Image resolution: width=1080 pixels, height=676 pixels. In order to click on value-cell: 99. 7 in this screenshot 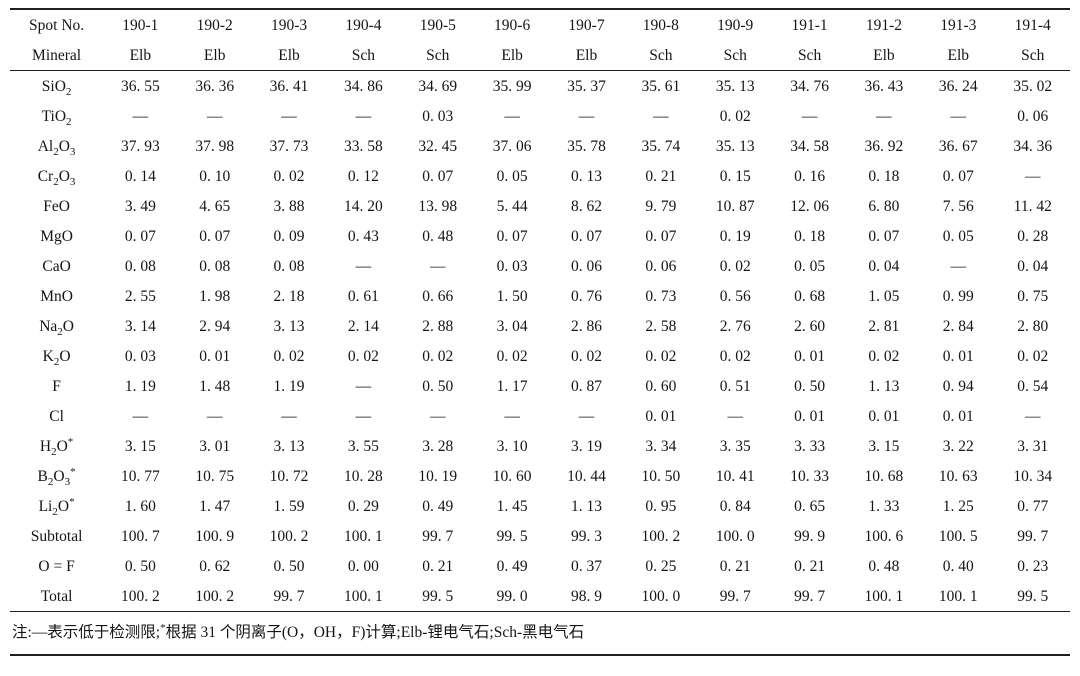, I will do `click(289, 596)`.